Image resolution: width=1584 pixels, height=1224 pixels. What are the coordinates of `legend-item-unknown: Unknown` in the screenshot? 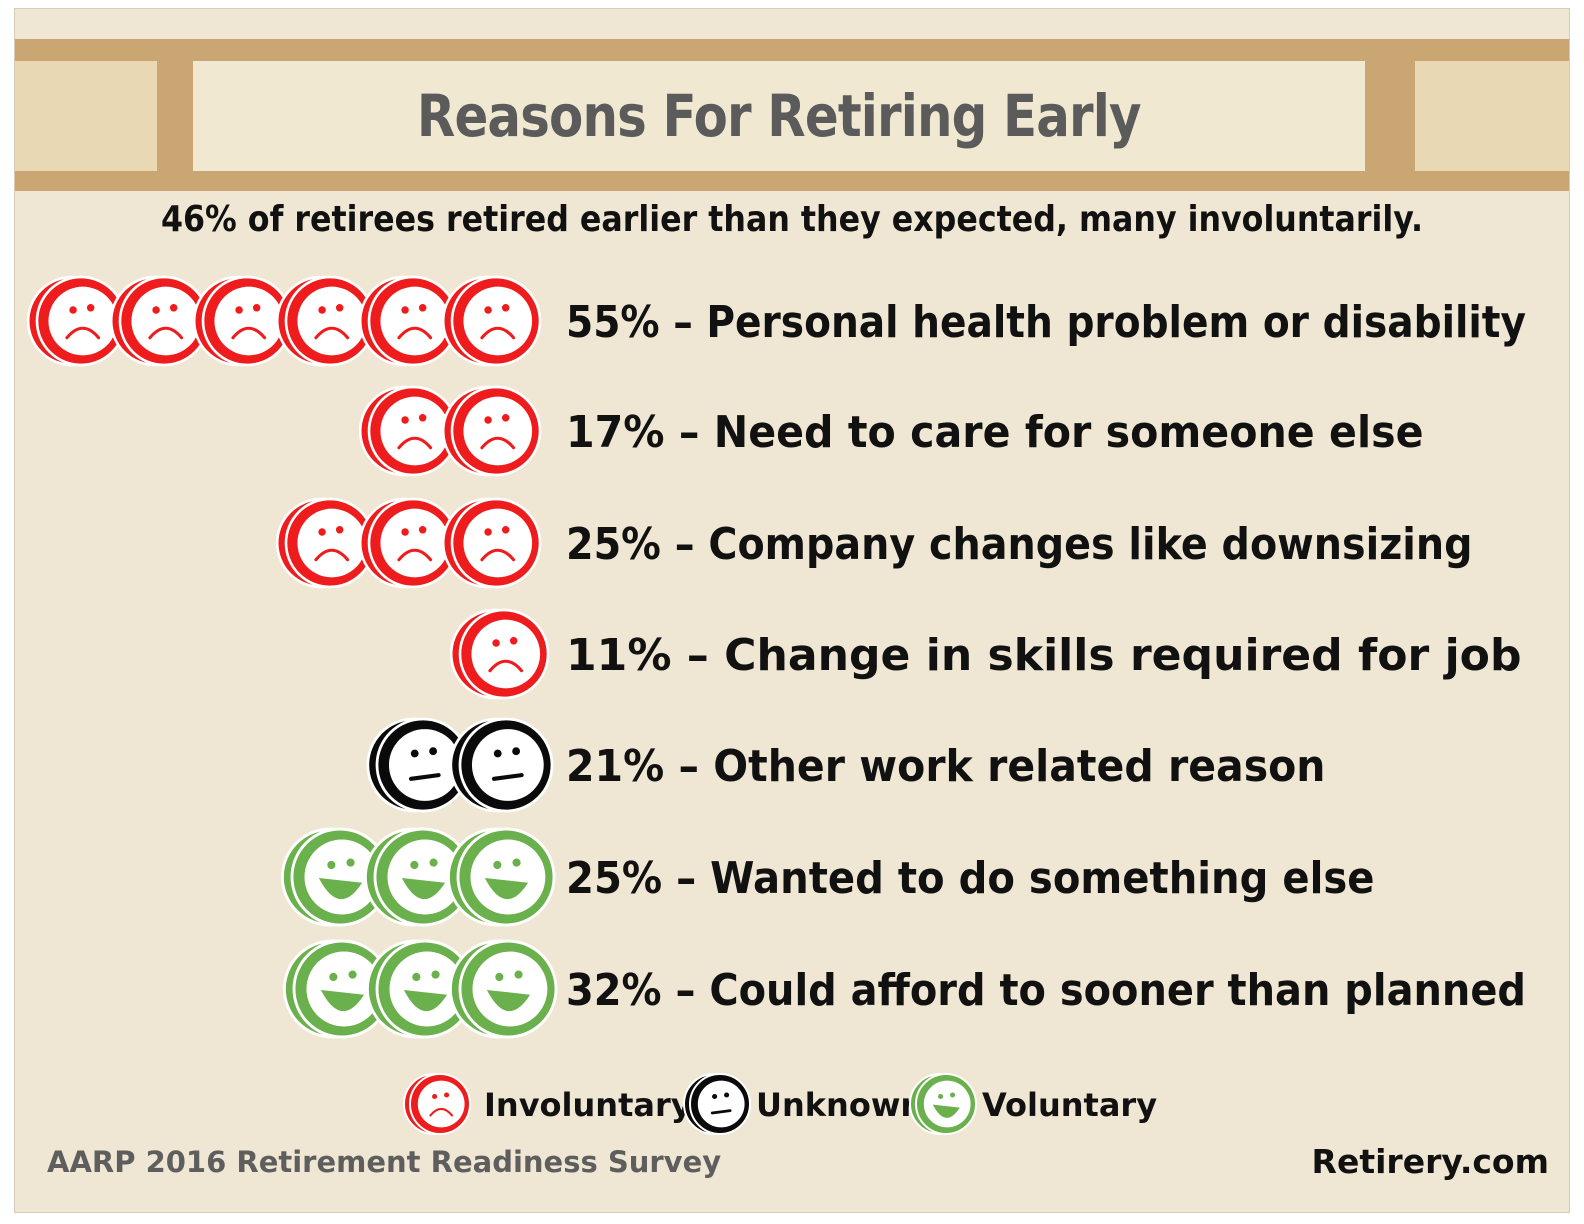 It's located at (803, 1104).